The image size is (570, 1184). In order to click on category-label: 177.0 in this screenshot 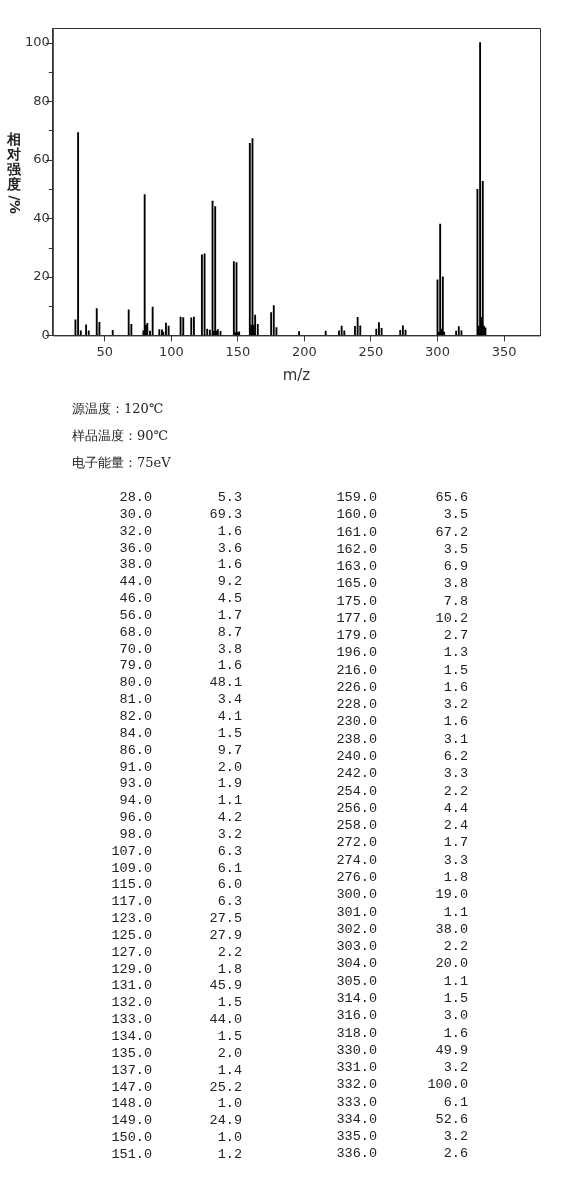, I will do `click(356, 619)`.